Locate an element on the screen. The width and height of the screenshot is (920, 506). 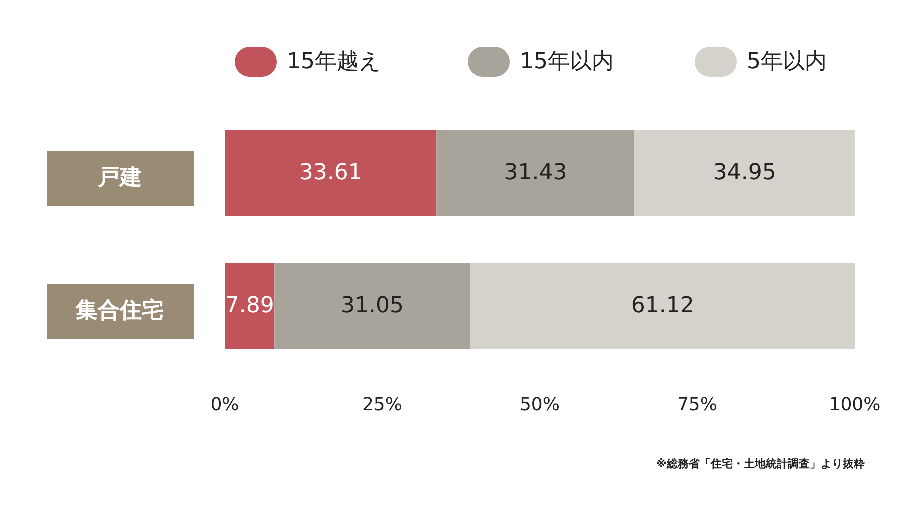
legend-label: 15年越え is located at coordinates (334, 62).